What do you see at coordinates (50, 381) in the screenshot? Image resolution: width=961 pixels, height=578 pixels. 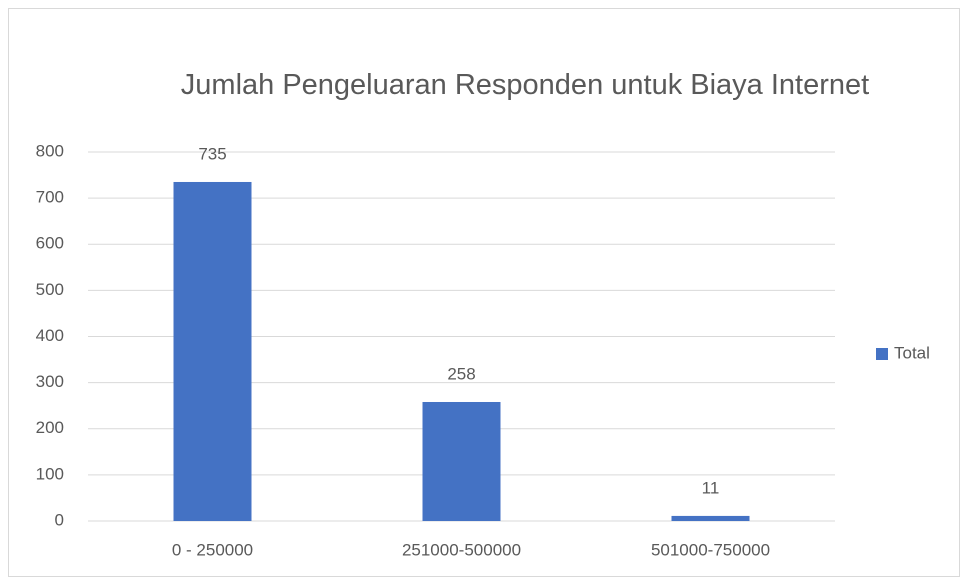 I see `y-tick-label: 300` at bounding box center [50, 381].